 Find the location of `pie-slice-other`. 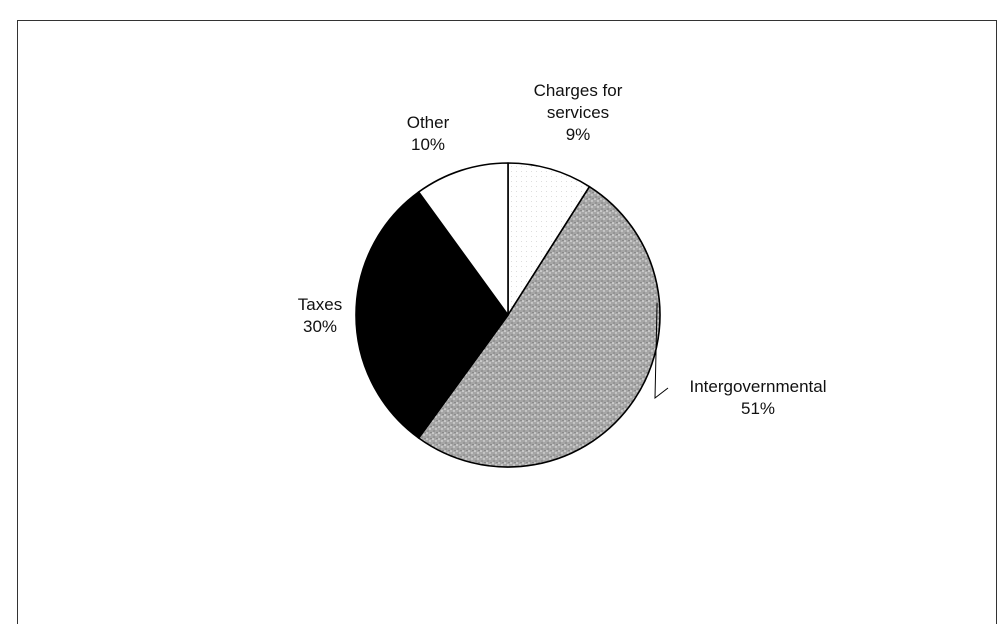

pie-slice-other is located at coordinates (463, 239).